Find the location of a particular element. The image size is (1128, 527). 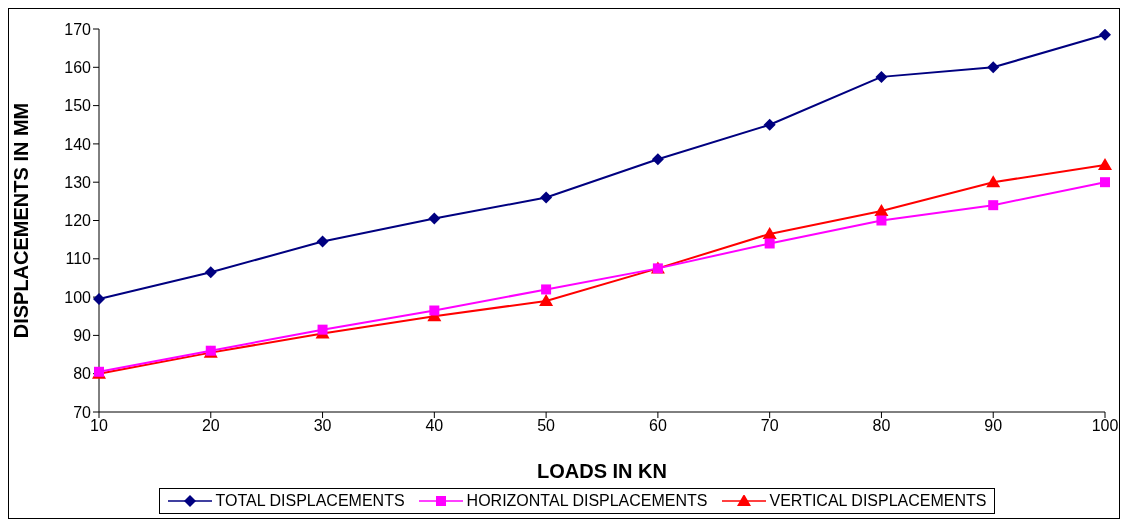

y-tick-label: 70 is located at coordinates (82, 412).